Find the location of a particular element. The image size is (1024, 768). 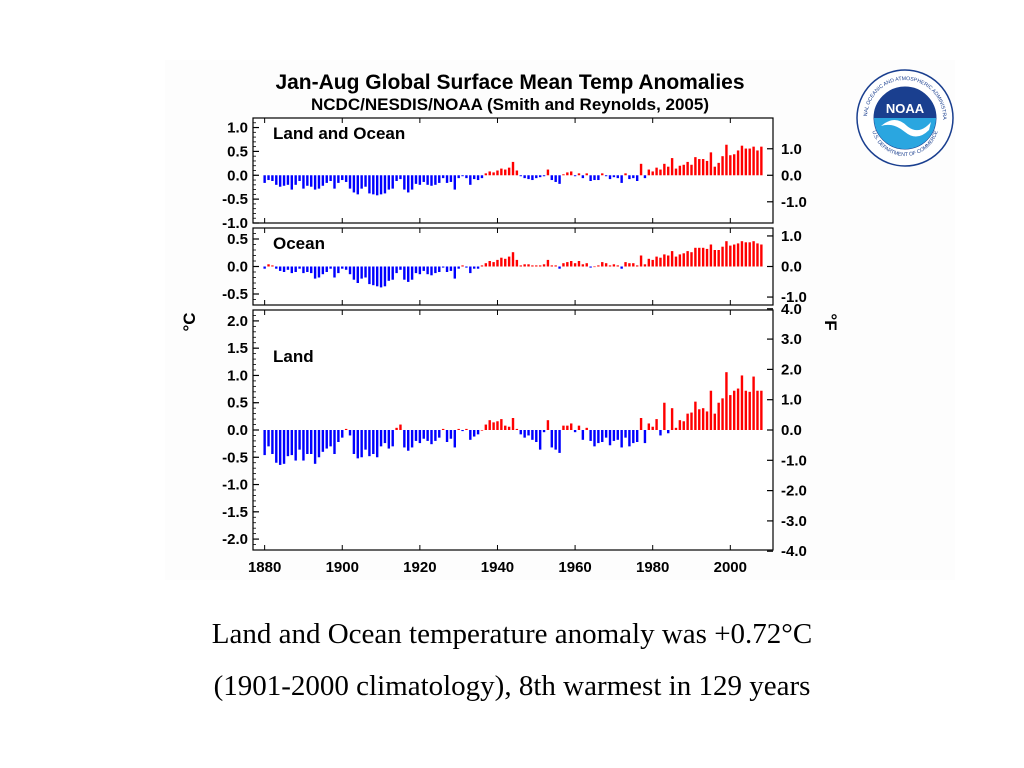

tick-label-left: -2.0 is located at coordinates (235, 539).